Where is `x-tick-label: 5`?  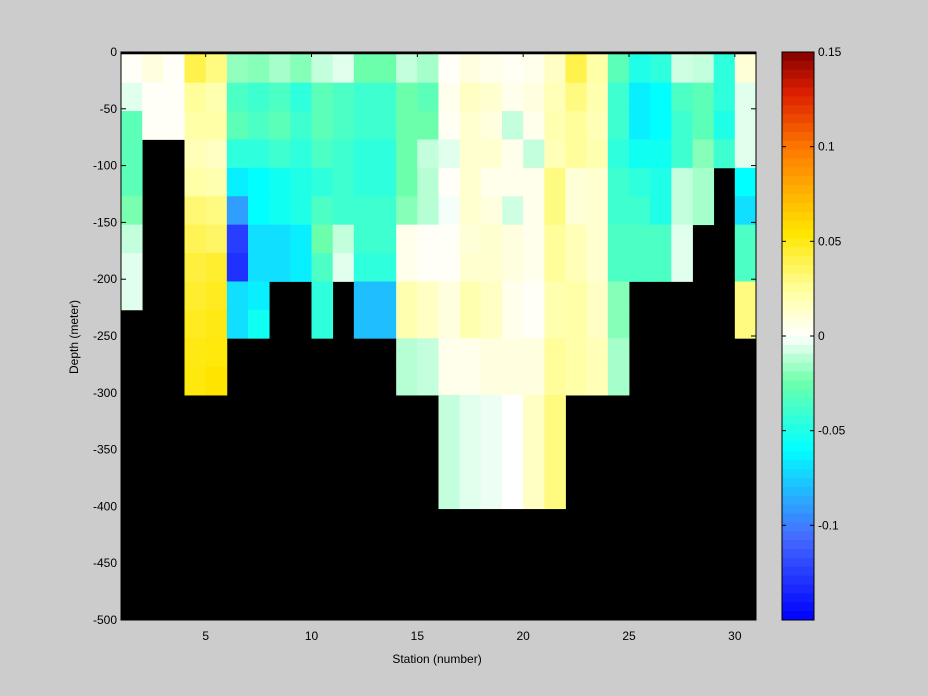
x-tick-label: 5 is located at coordinates (205, 636).